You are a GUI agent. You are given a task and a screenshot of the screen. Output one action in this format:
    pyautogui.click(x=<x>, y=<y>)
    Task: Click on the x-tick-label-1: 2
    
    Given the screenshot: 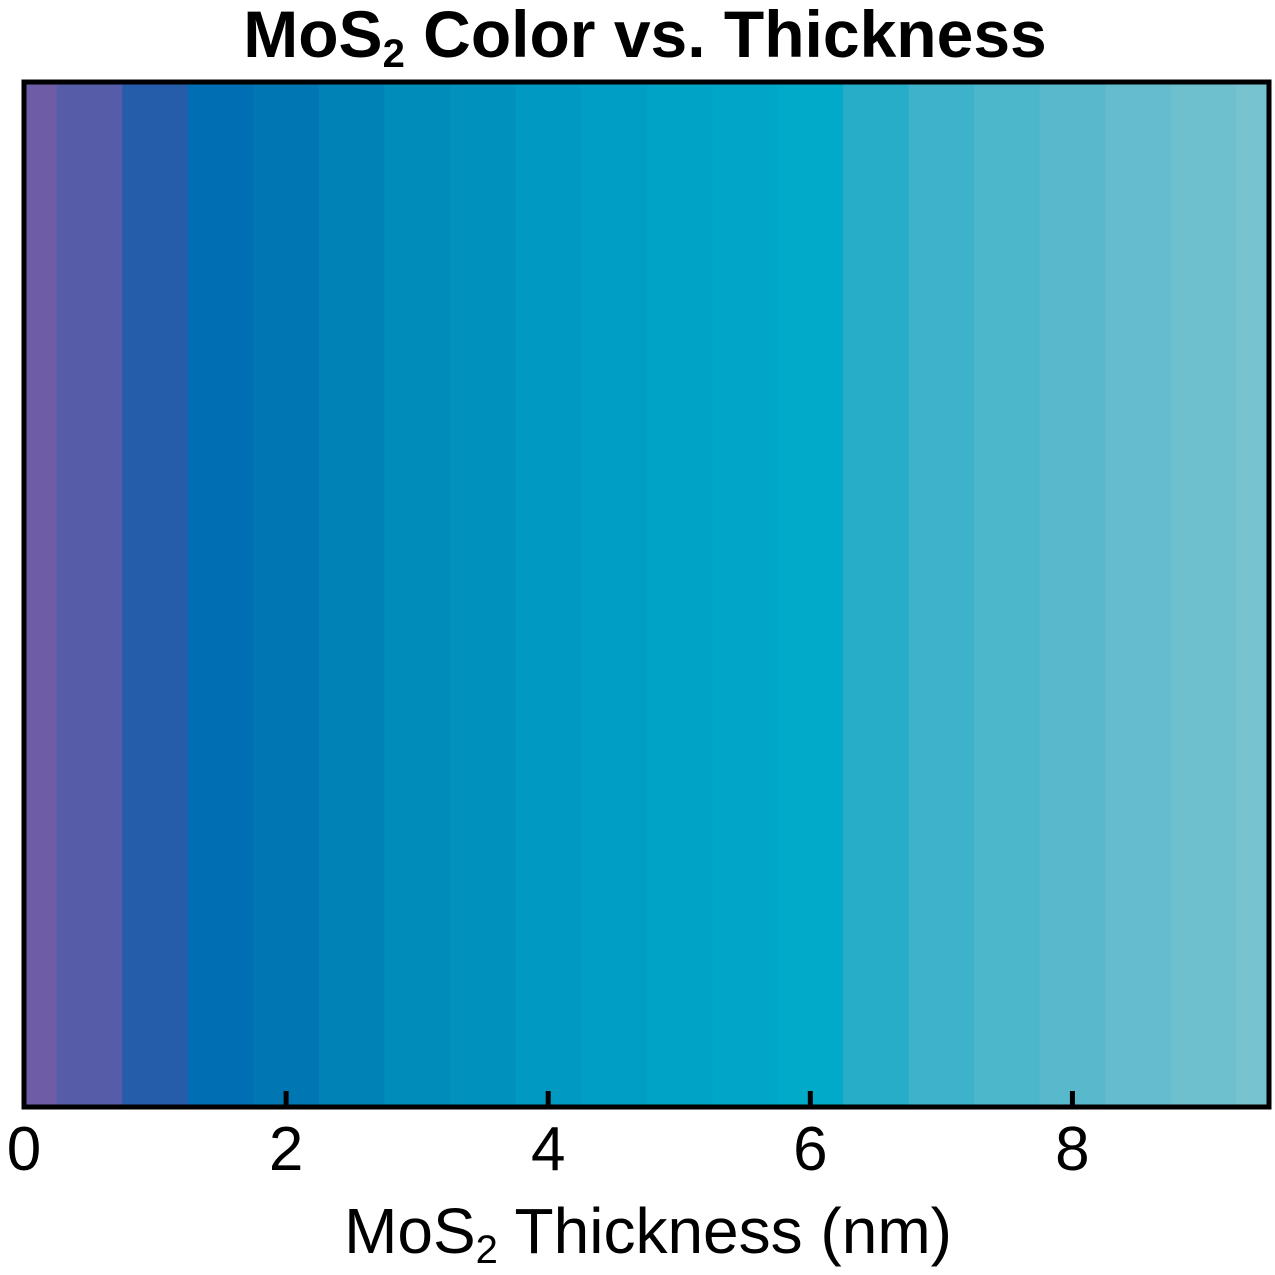 What is the action you would take?
    pyautogui.click(x=286, y=1149)
    